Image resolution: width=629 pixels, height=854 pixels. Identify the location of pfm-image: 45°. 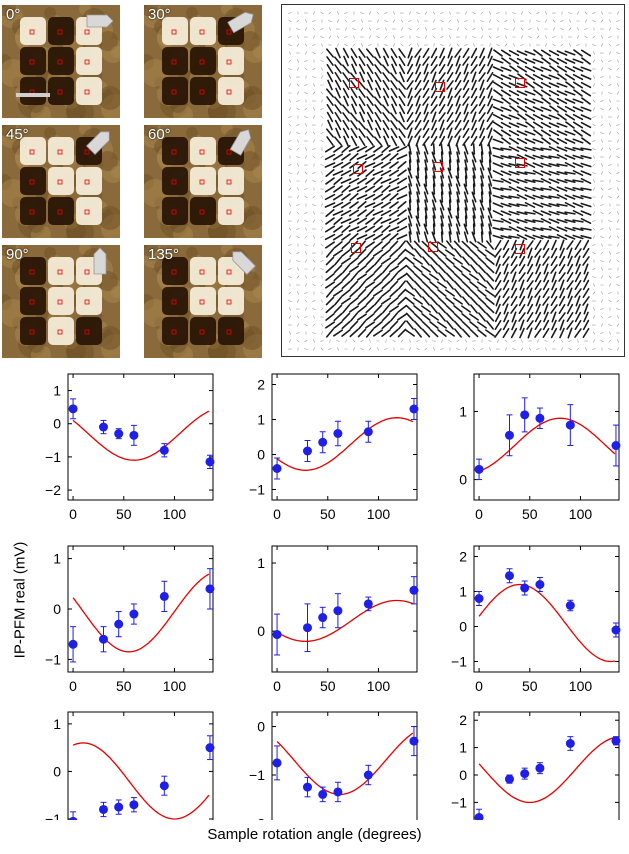
(61, 181).